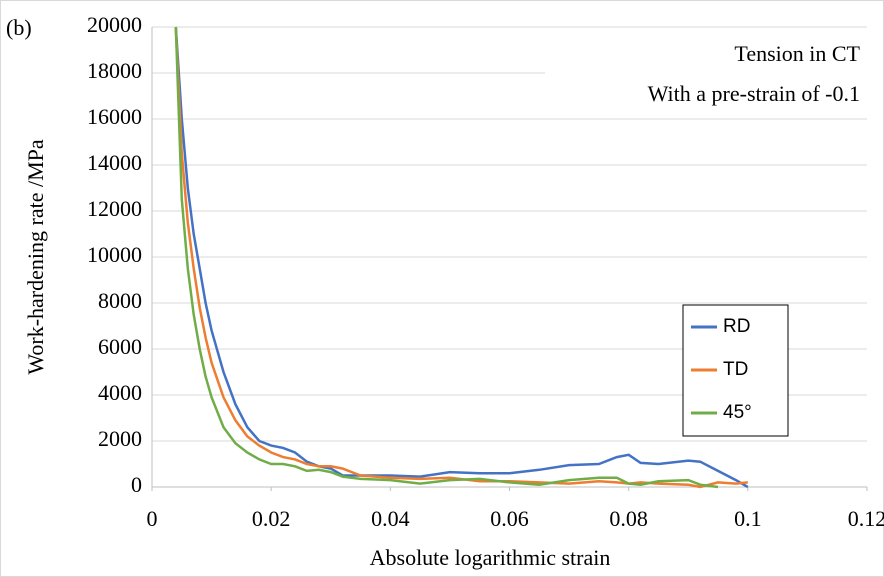 The height and width of the screenshot is (577, 884). I want to click on x-tick-label: 0.02, so click(271, 518).